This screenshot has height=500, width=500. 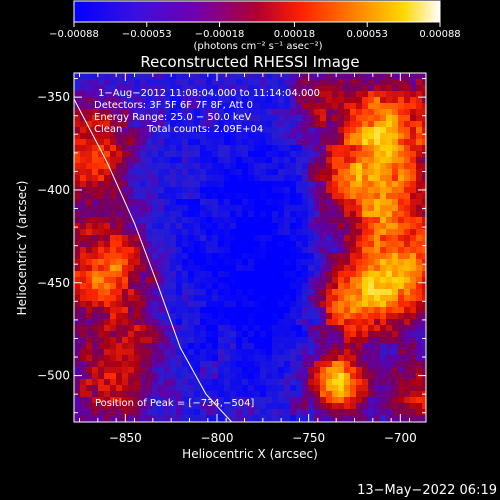 I want to click on footer-timestamp: 13−May−2022 06:19, so click(x=427, y=490).